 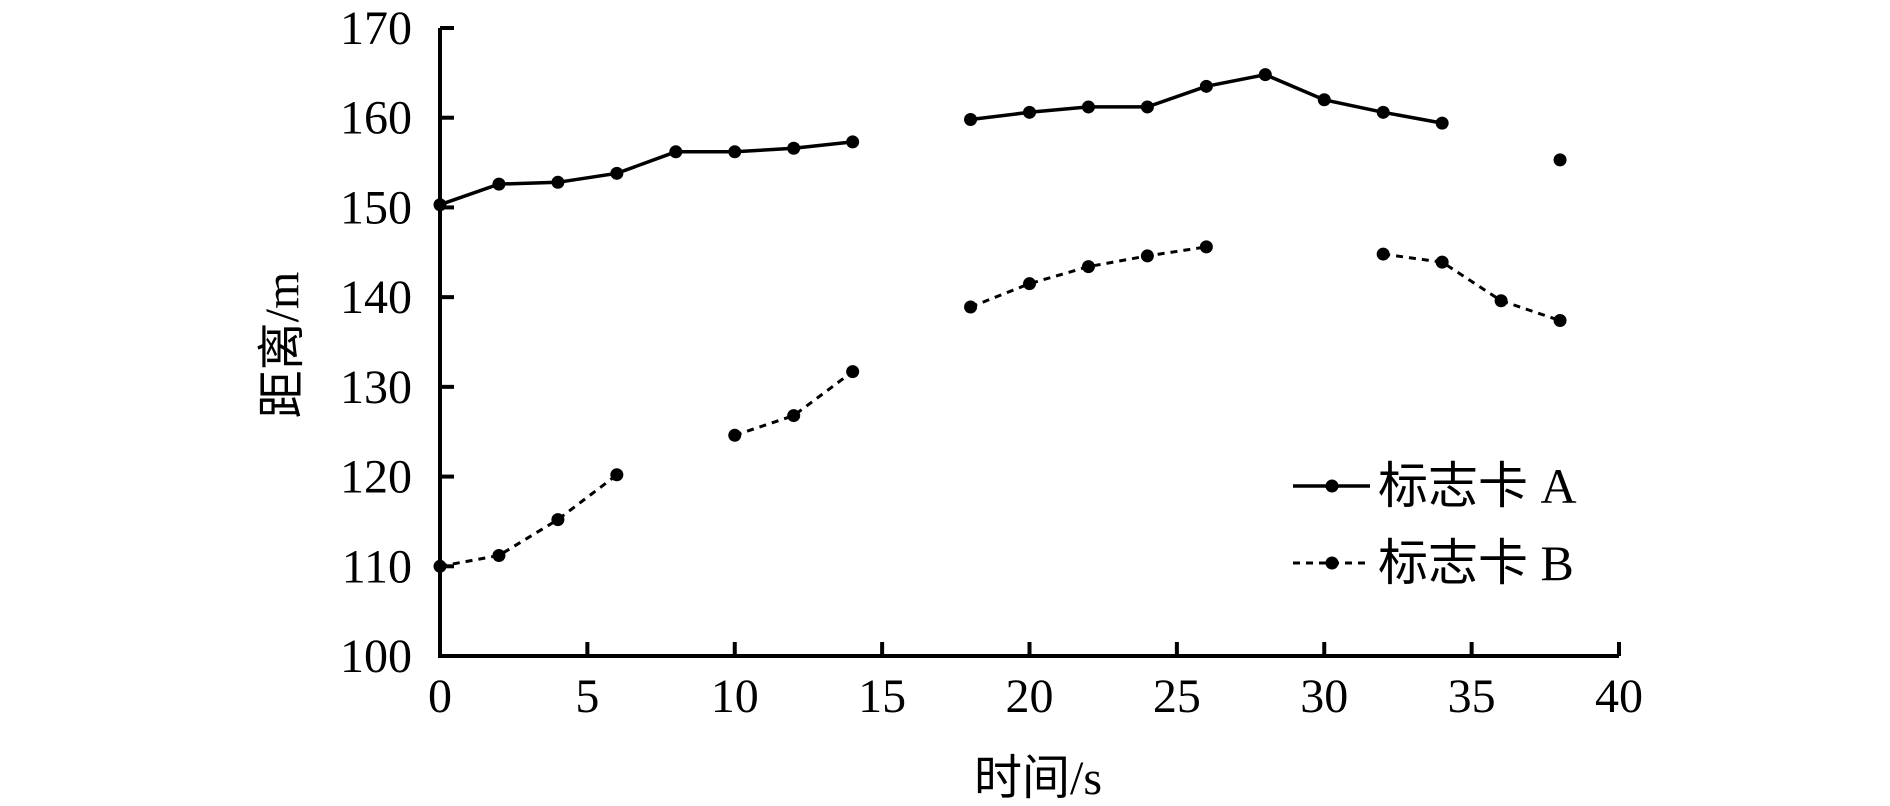 What do you see at coordinates (1435, 524) in the screenshot?
I see `legend: 标志卡 A 标志卡 B` at bounding box center [1435, 524].